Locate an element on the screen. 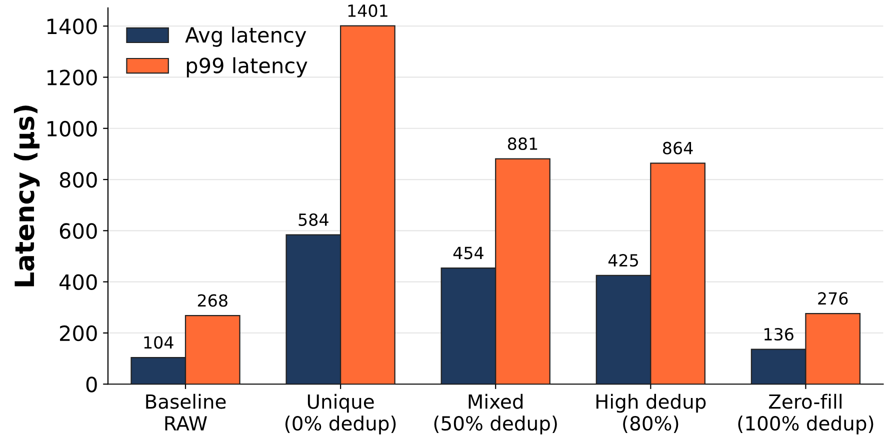 This screenshot has height=440, width=885. x-tick-label: High dedup (80%) is located at coordinates (651, 413).